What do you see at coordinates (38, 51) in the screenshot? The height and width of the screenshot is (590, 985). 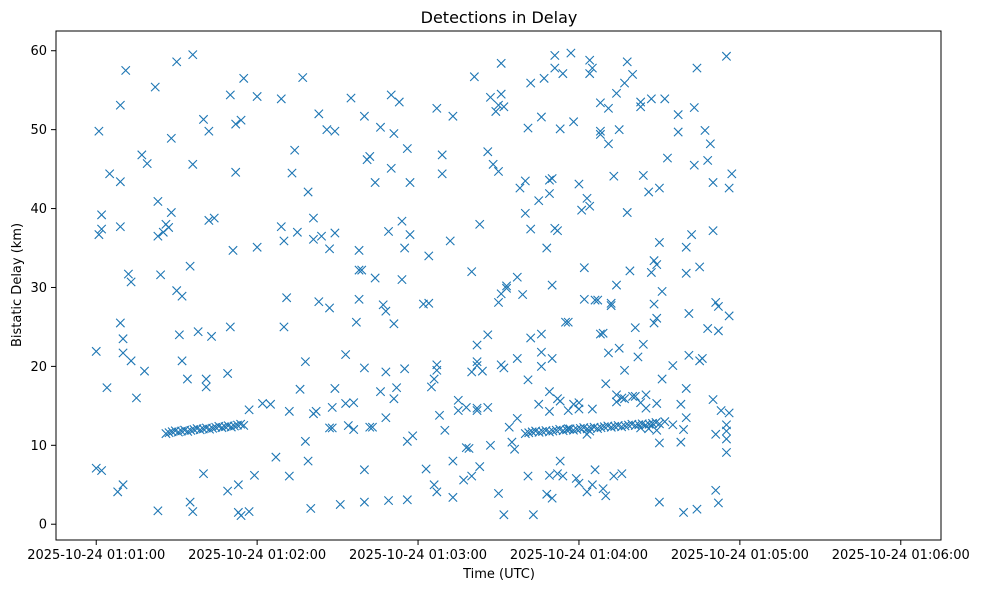 I see `y-tick-label: 60` at bounding box center [38, 51].